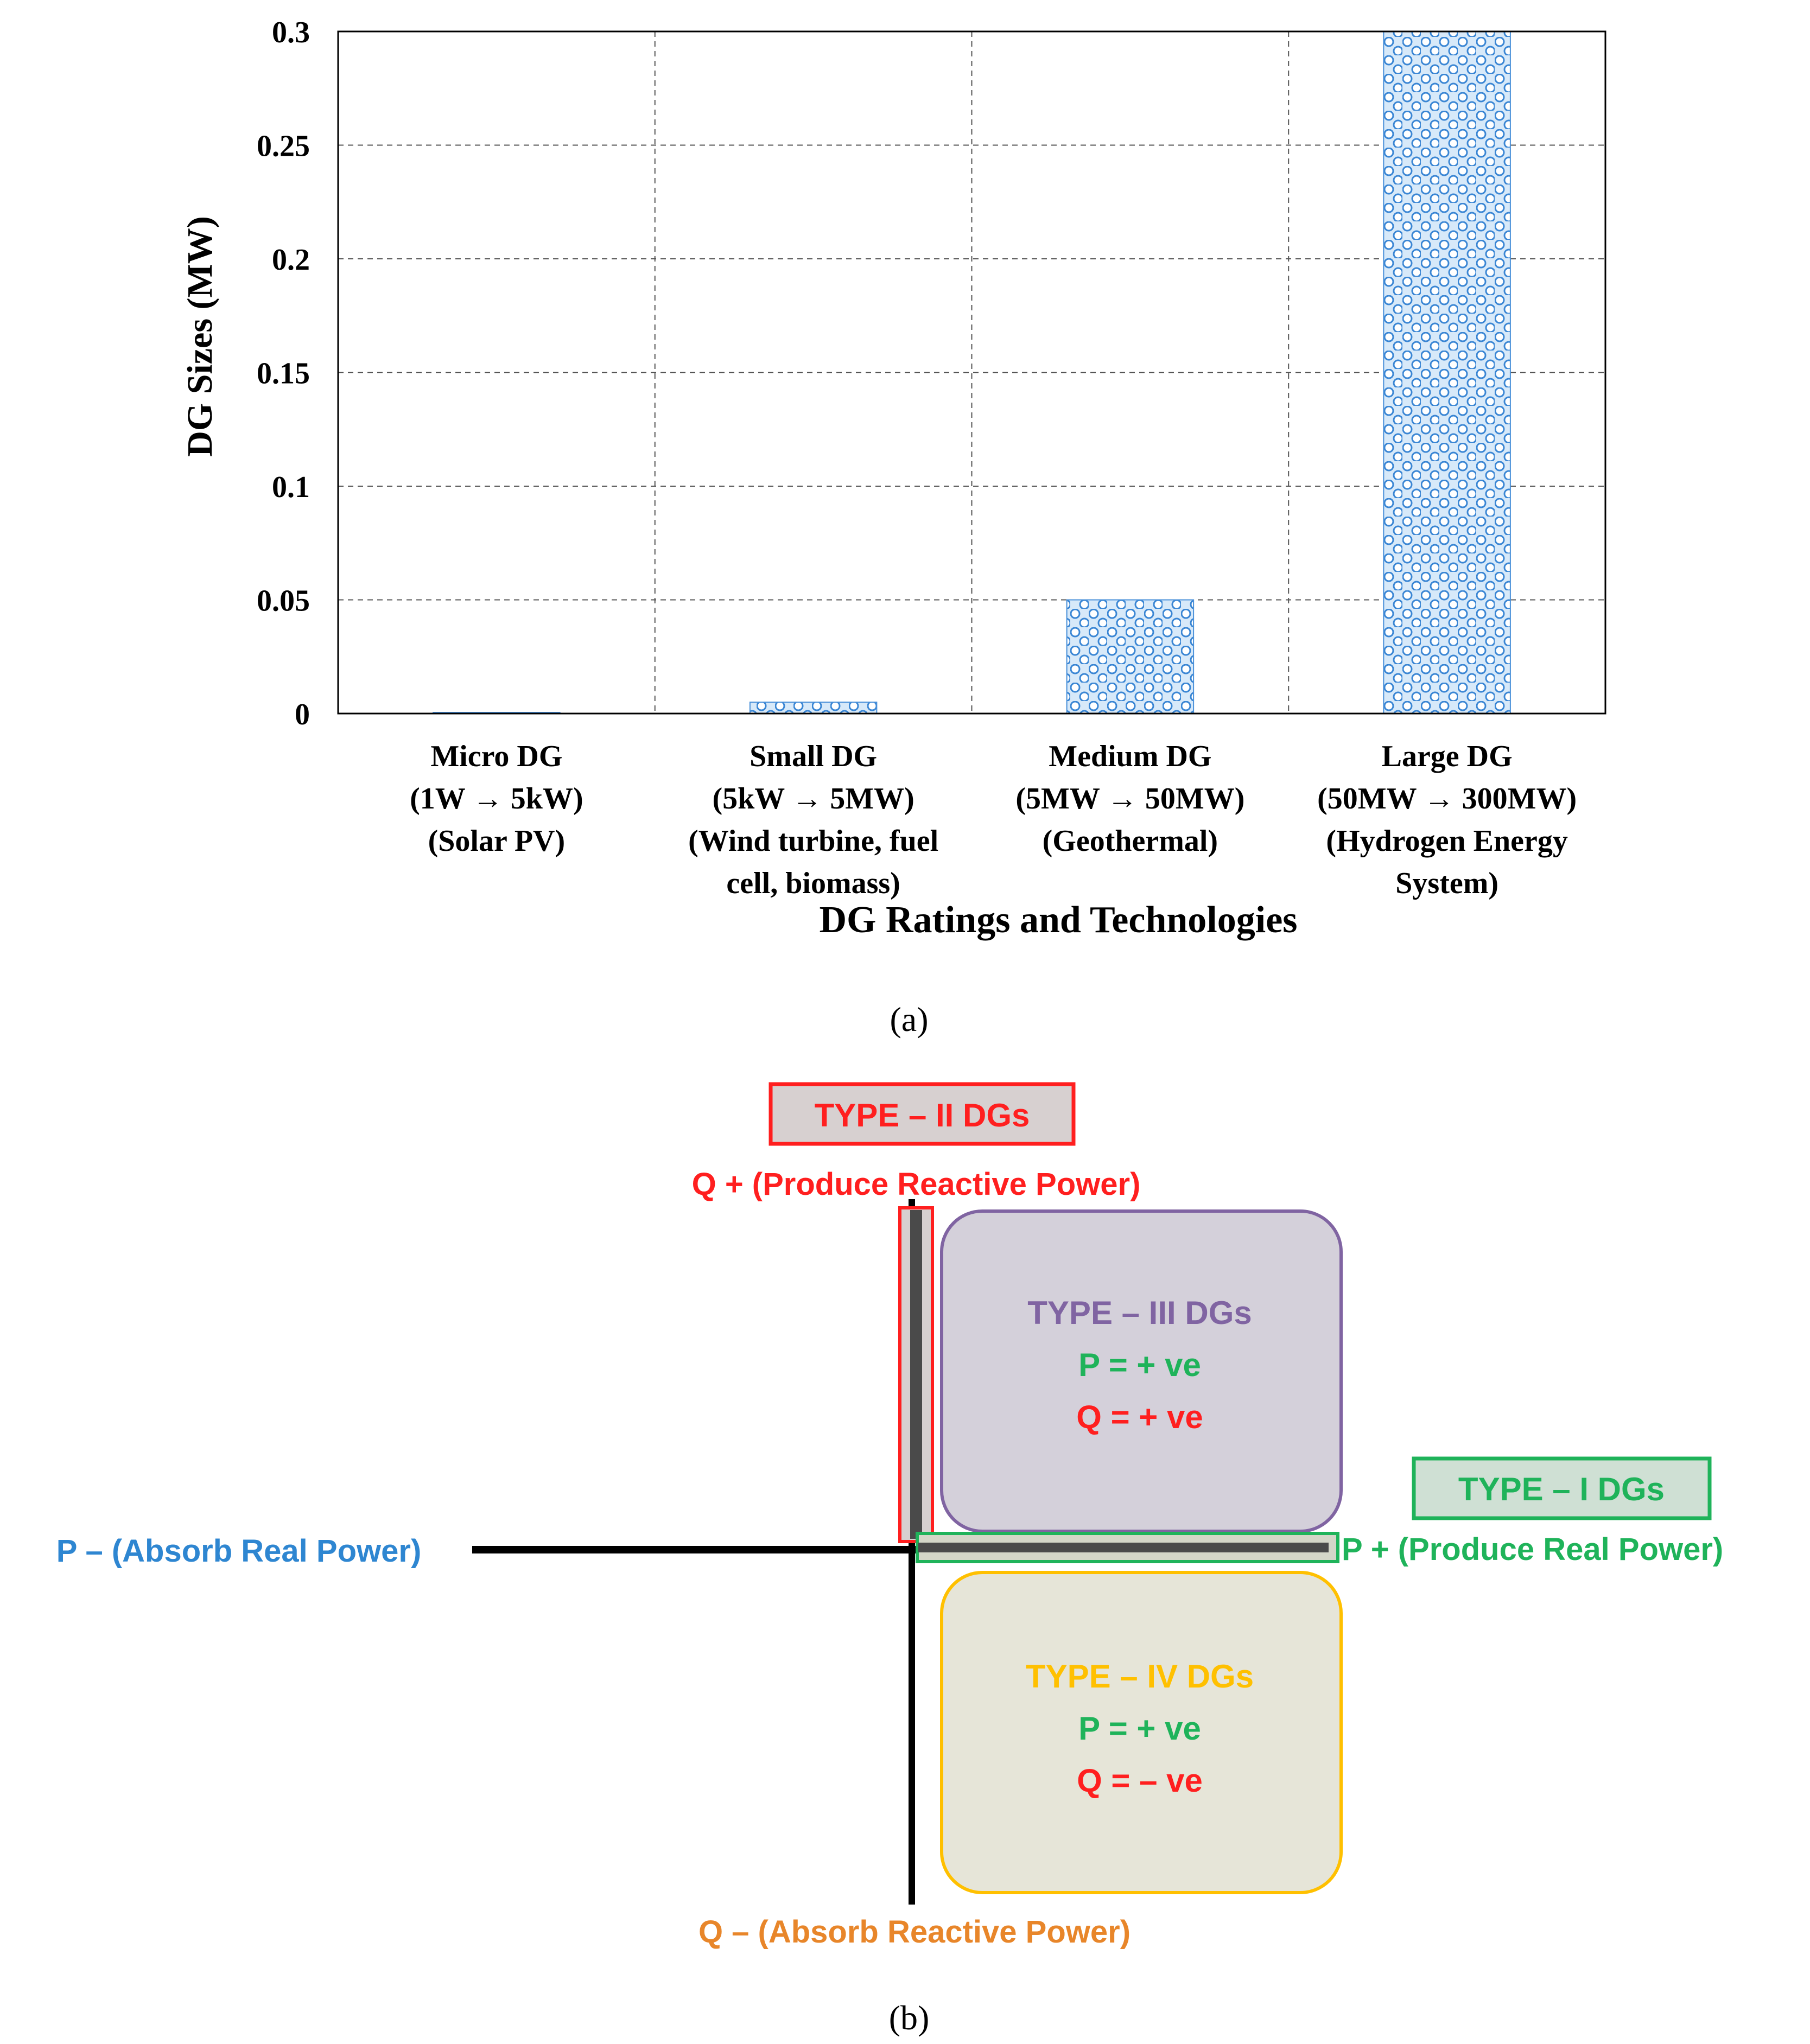  Describe the element at coordinates (813, 841) in the screenshot. I see `x-category-label: (Wind turbine, fuel` at that location.